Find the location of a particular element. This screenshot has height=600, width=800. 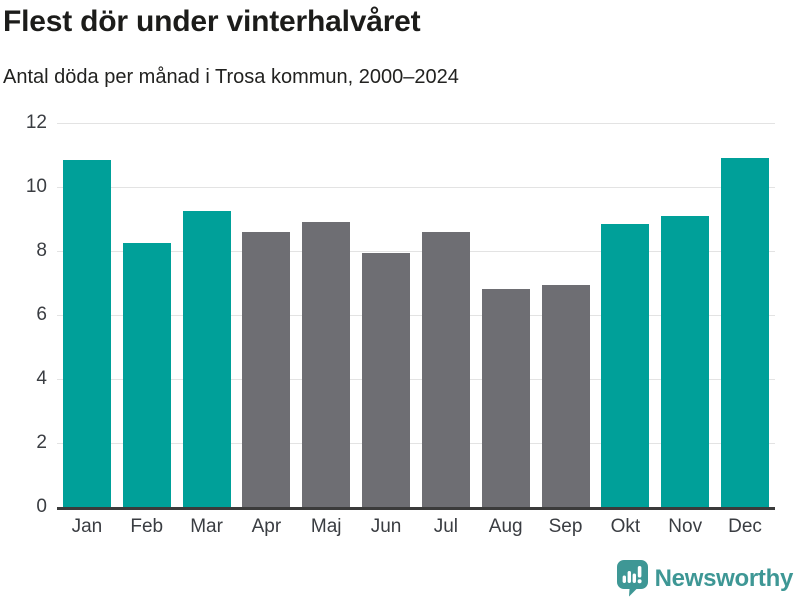

bar-sep is located at coordinates (565, 395).